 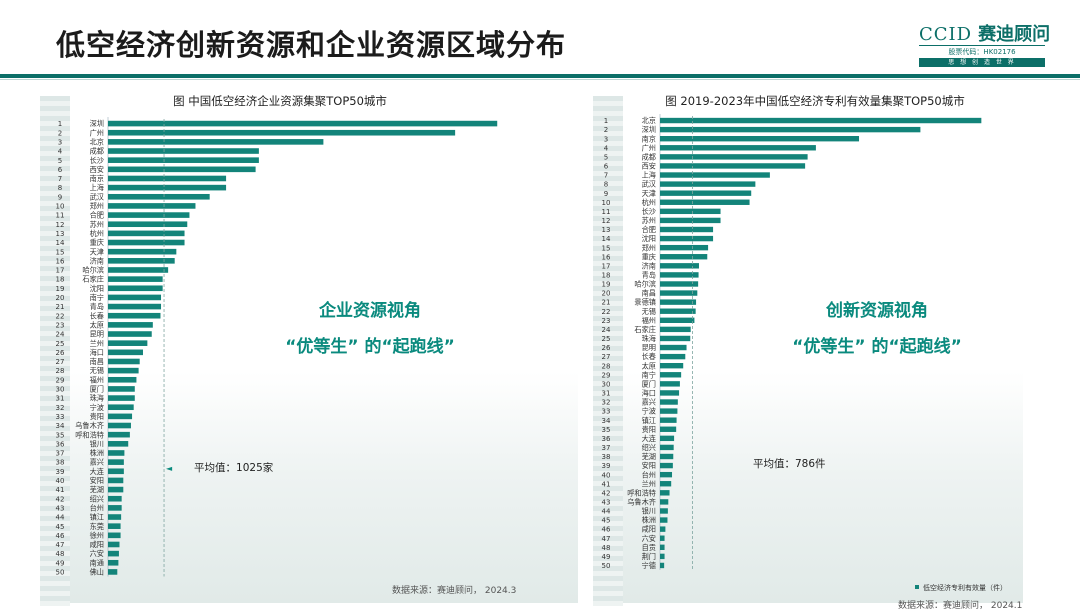 I want to click on category-label: 呼和浩特, so click(x=641, y=492).